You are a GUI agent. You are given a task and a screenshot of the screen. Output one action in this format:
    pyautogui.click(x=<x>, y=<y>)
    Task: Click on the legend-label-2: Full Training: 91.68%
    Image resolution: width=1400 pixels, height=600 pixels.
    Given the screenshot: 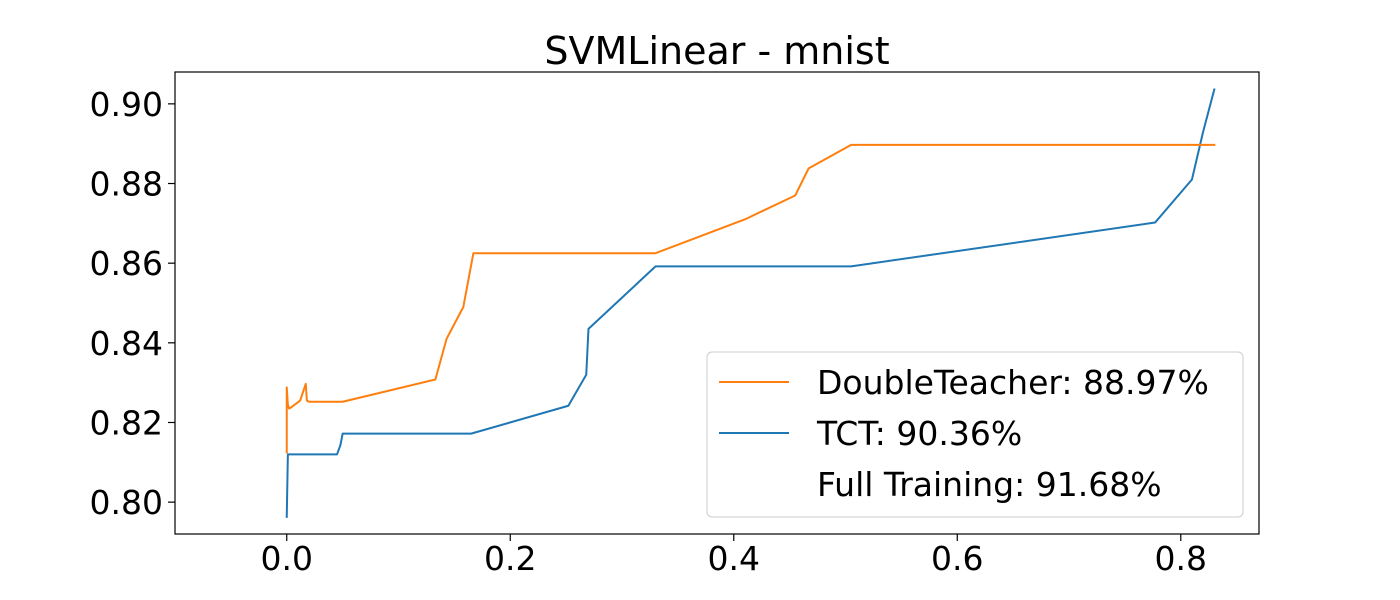 What is the action you would take?
    pyautogui.click(x=989, y=484)
    